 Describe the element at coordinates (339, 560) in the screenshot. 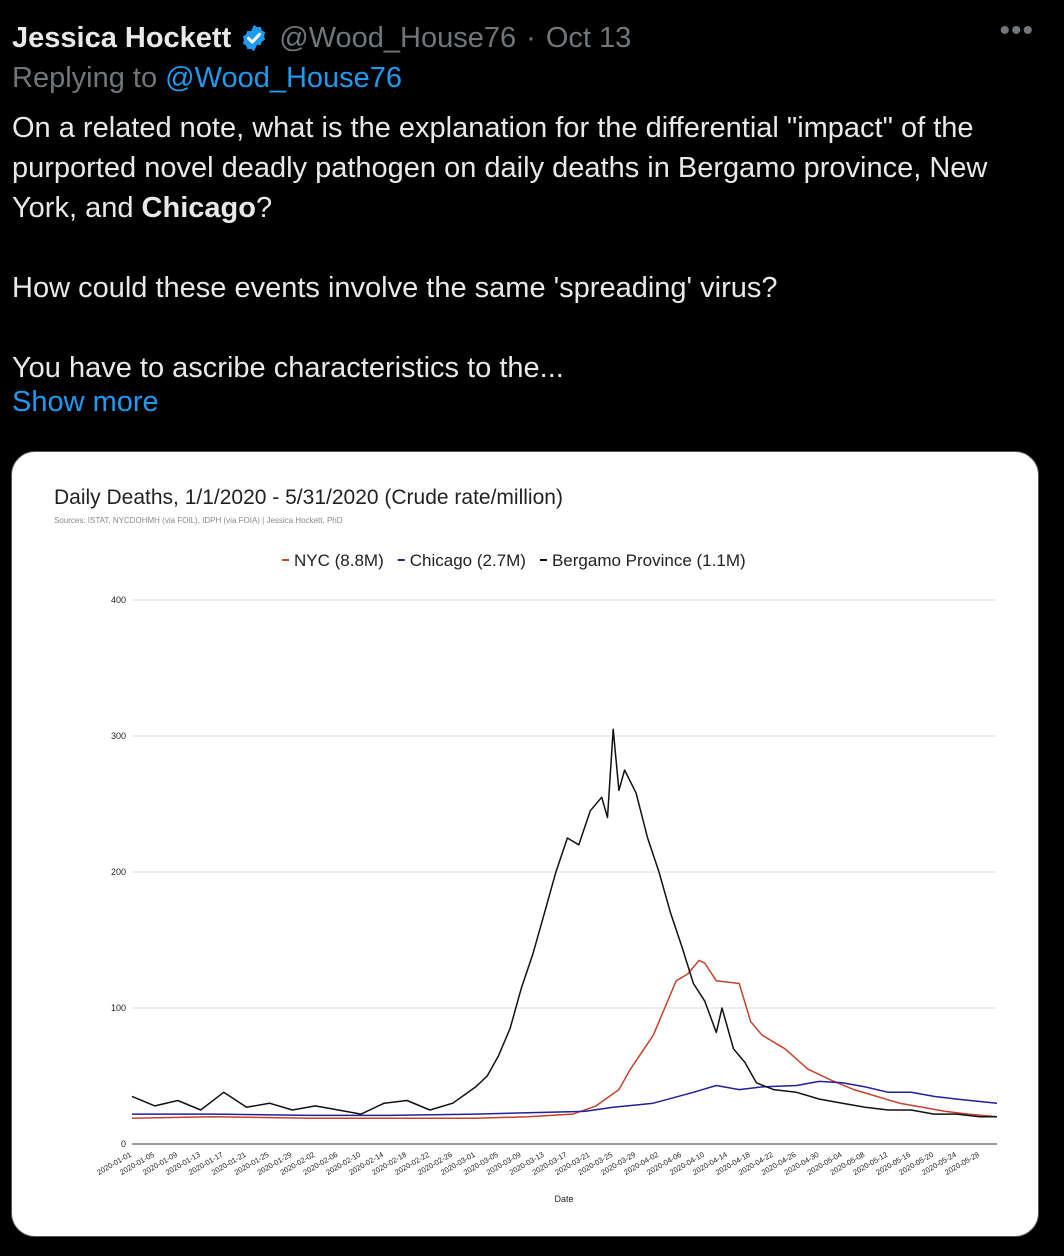

I see `legend-label: NYC (8.8M)` at that location.